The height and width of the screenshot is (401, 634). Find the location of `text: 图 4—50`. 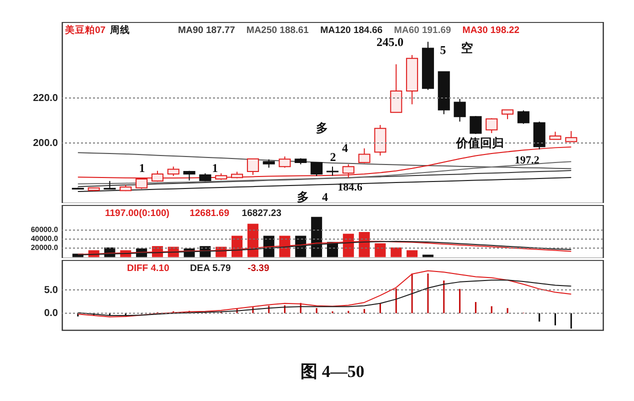

text: 图 4—50 is located at coordinates (332, 371).